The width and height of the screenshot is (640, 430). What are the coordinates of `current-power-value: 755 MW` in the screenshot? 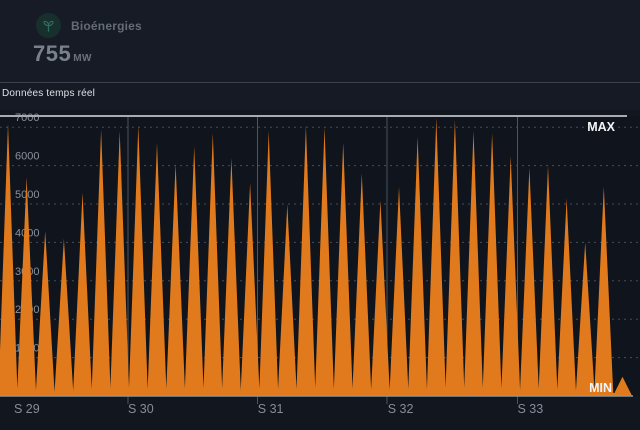 It's located at (62, 54).